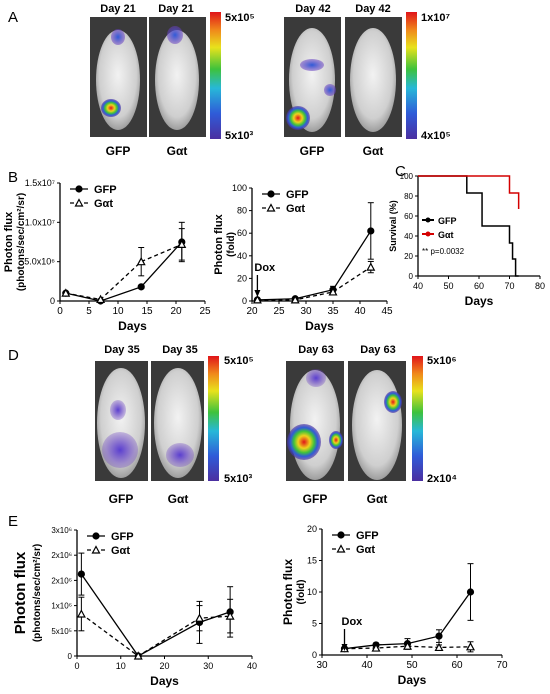 The image size is (550, 694). Describe the element at coordinates (61, 606) in the screenshot. I see `y-tick-label: 1x10⁶` at that location.